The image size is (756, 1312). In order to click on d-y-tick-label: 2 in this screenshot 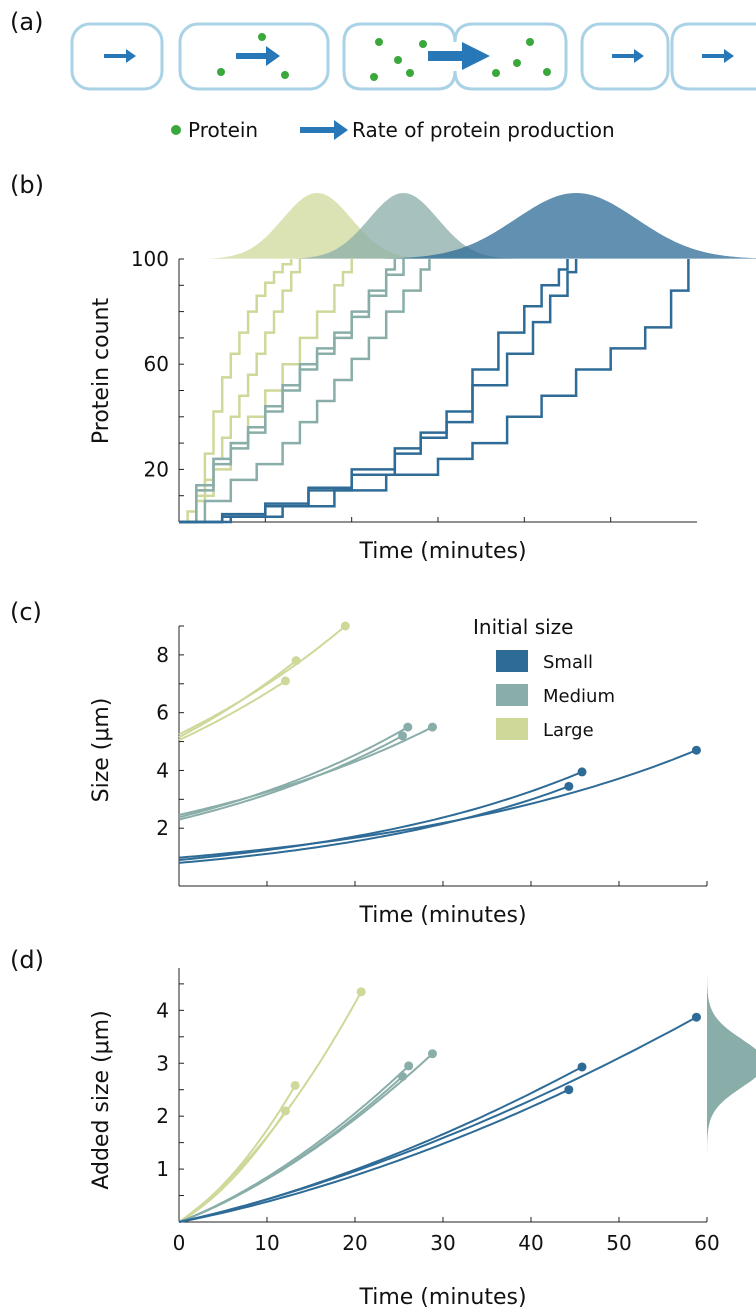, I will do `click(162, 1116)`.